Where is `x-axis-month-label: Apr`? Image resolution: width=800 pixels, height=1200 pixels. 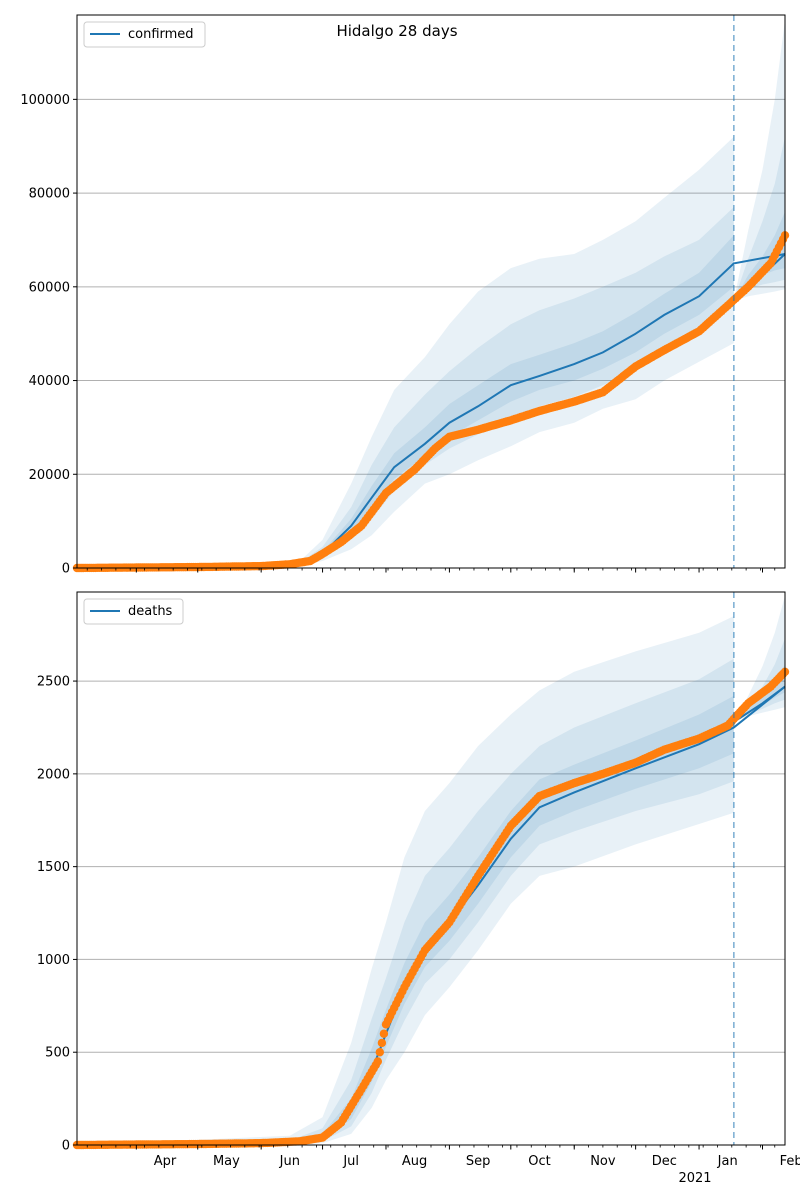 x-axis-month-label: Apr is located at coordinates (165, 1161).